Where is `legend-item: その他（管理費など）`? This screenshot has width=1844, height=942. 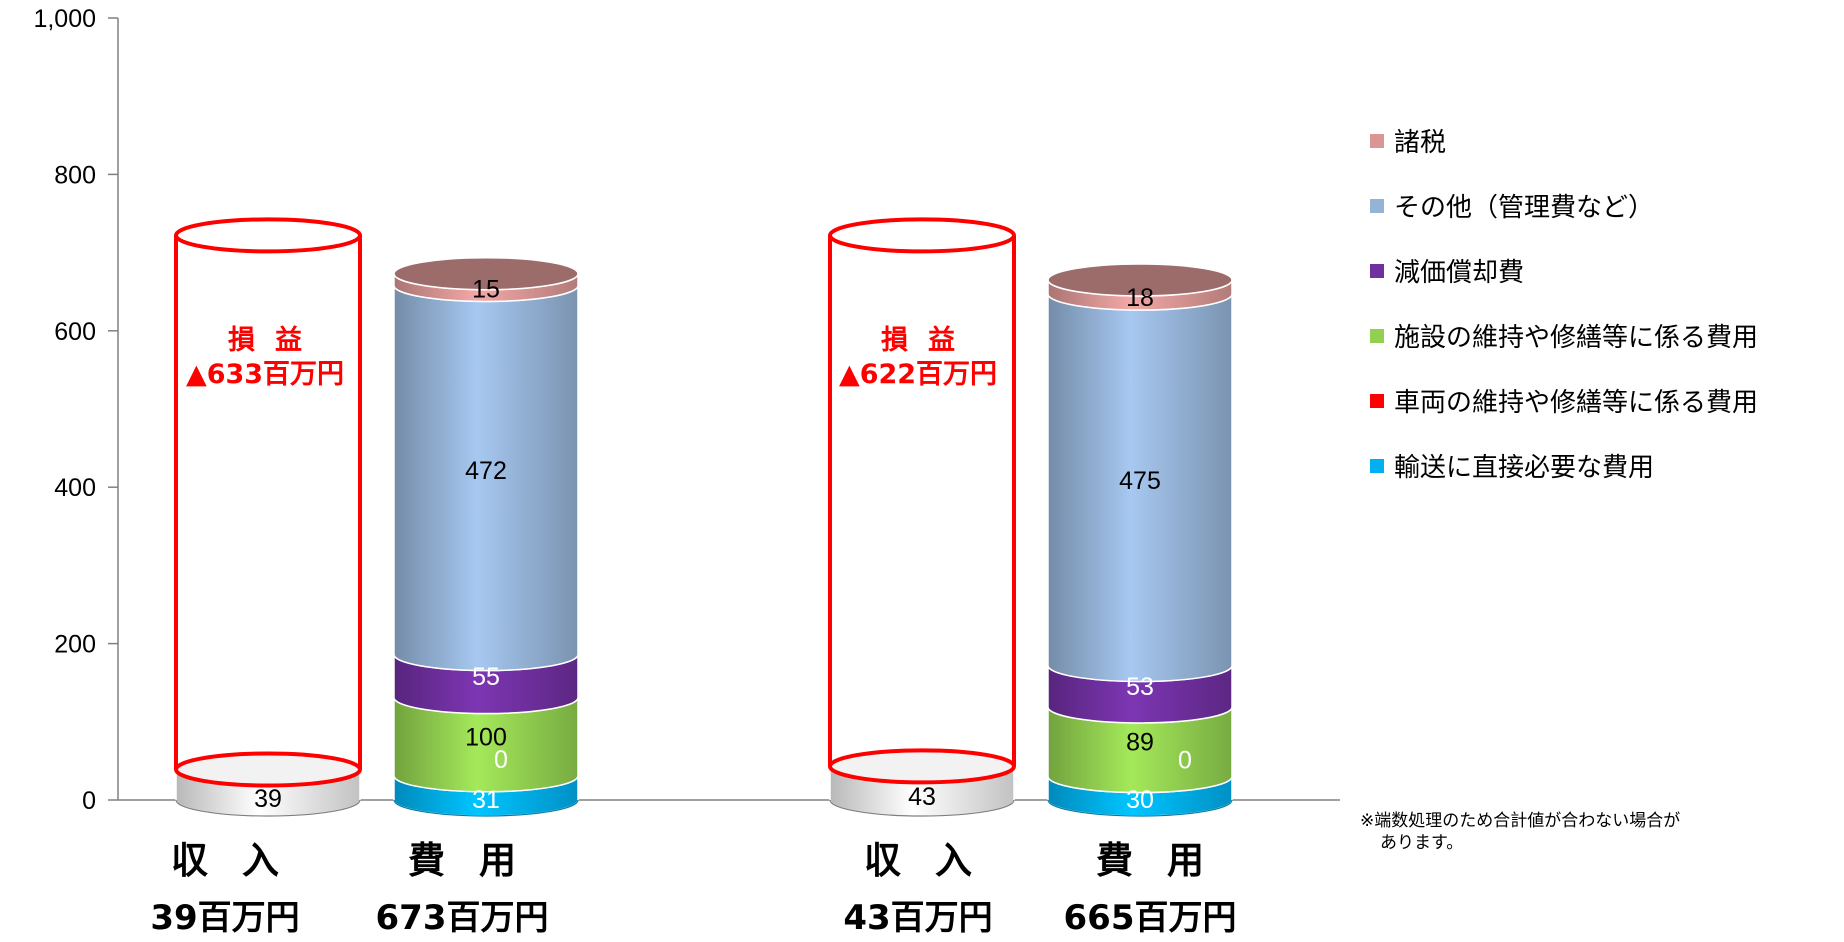 legend-item: その他（管理費など） is located at coordinates (1564, 205).